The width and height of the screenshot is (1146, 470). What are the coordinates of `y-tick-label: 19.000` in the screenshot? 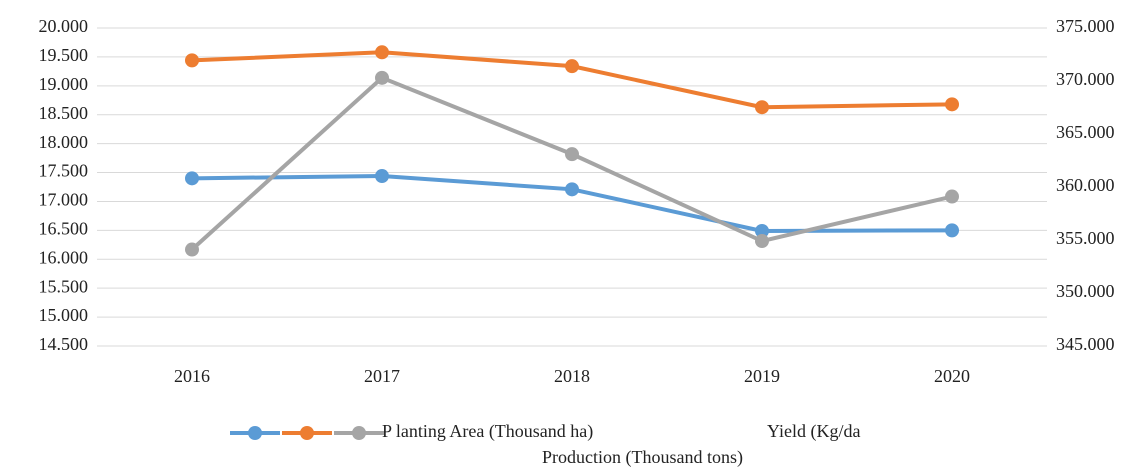 It's located at (64, 84).